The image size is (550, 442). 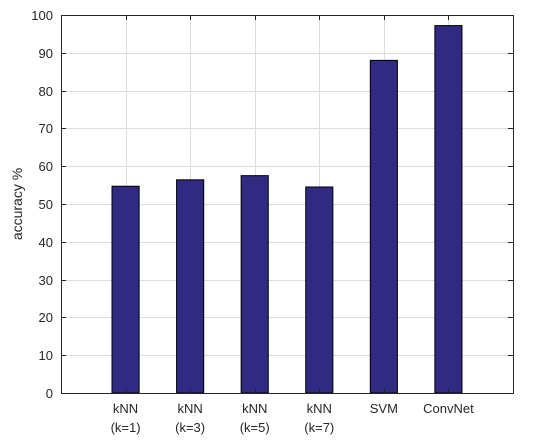 I want to click on y-tick-label: 40, so click(x=46, y=242).